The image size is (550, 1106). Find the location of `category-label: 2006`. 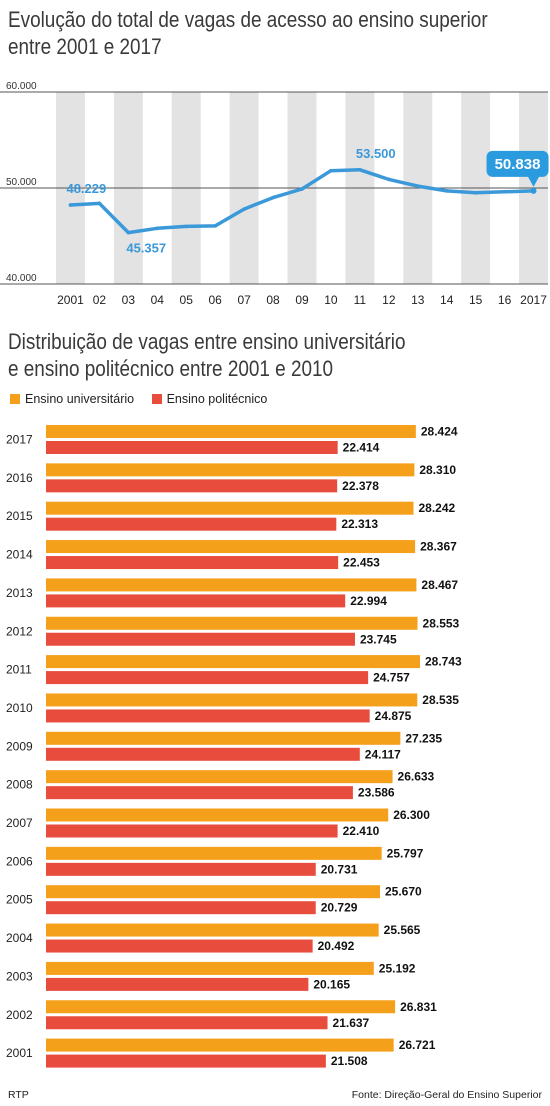

category-label: 2006 is located at coordinates (19, 861).